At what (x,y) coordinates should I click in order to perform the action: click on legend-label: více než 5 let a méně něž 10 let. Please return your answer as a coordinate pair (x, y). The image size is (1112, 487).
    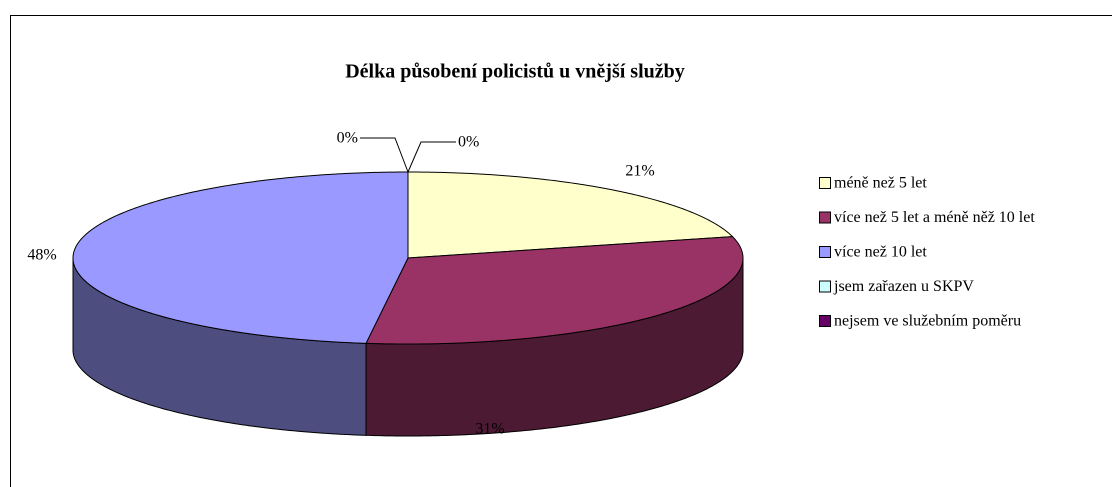
    Looking at the image, I should click on (934, 217).